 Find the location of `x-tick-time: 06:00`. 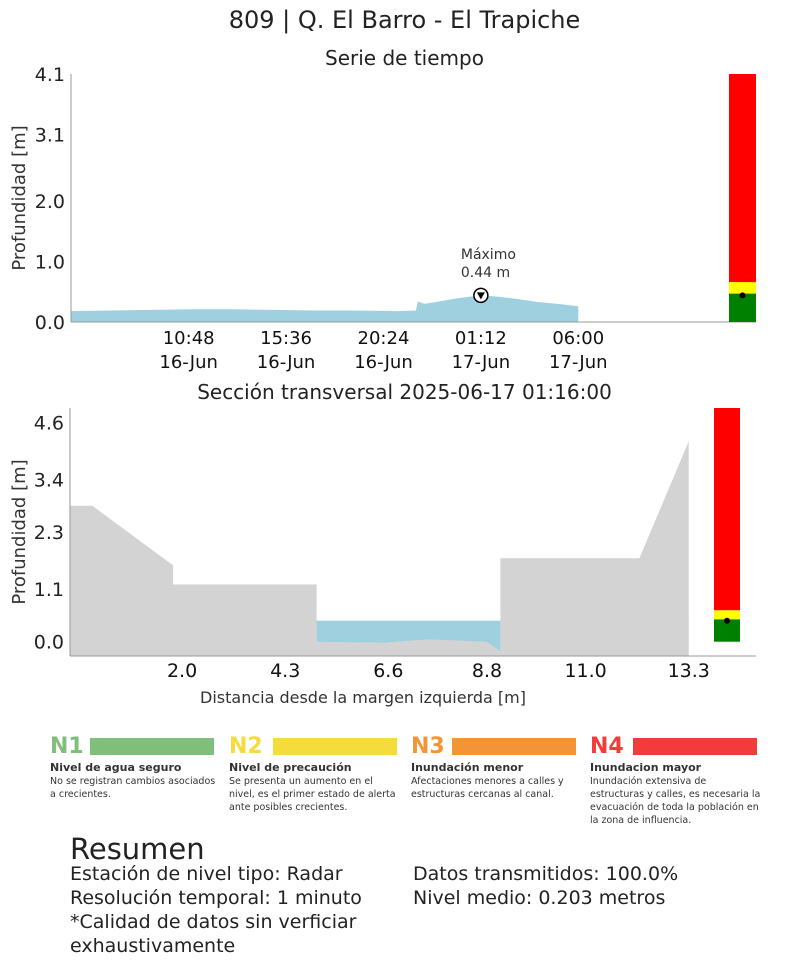

x-tick-time: 06:00 is located at coordinates (578, 338).